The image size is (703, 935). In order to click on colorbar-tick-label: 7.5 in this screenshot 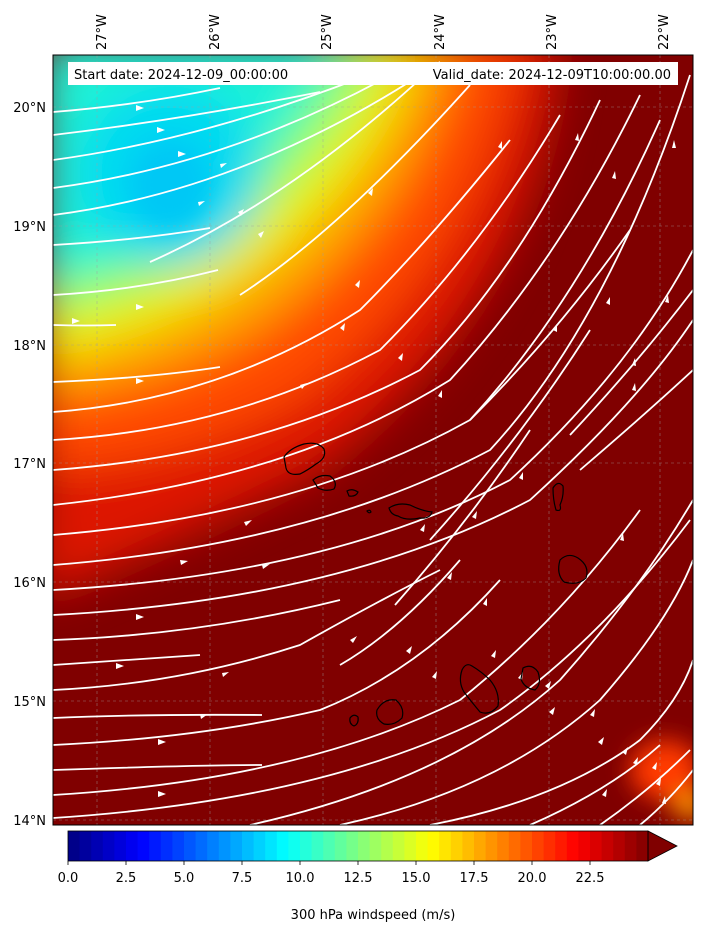, I will do `click(242, 878)`.